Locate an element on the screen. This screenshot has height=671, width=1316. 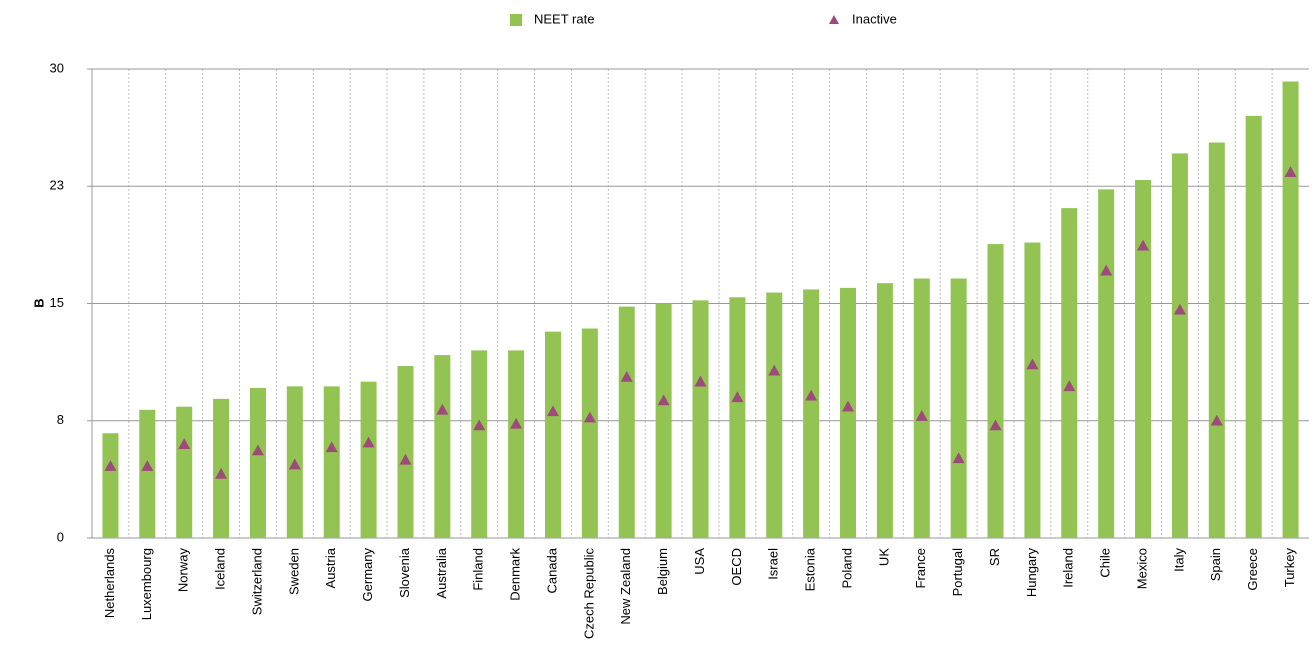
x-tick-label: SR is located at coordinates (994, 557).